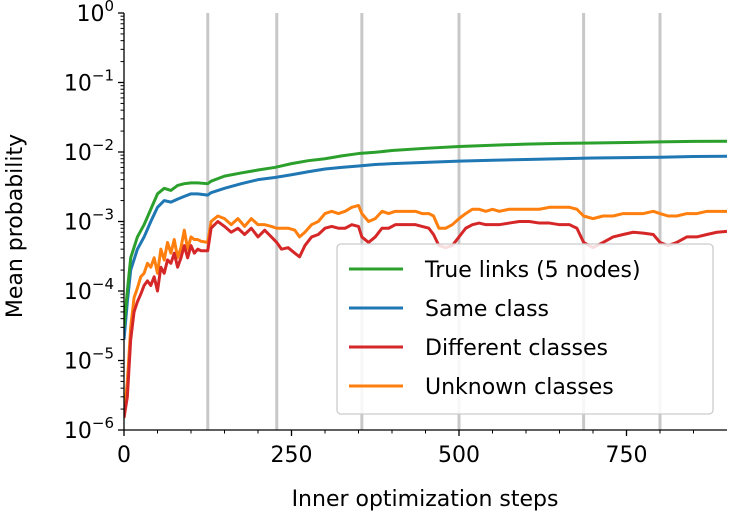 This screenshot has height=515, width=738. Describe the element at coordinates (519, 387) in the screenshot. I see `legend-label: Unknown classes` at that location.